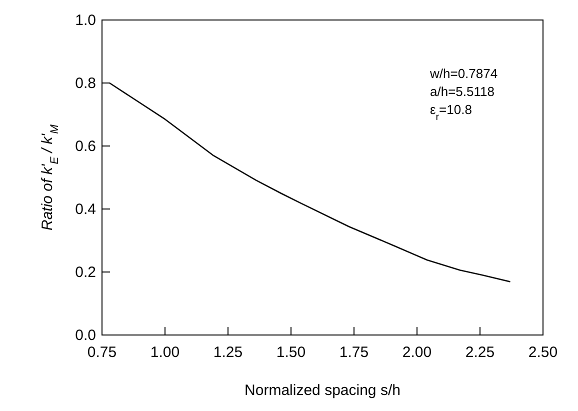 Image resolution: width=578 pixels, height=411 pixels. What do you see at coordinates (85, 209) in the screenshot?
I see `y-tick-label: 0.4` at bounding box center [85, 209].